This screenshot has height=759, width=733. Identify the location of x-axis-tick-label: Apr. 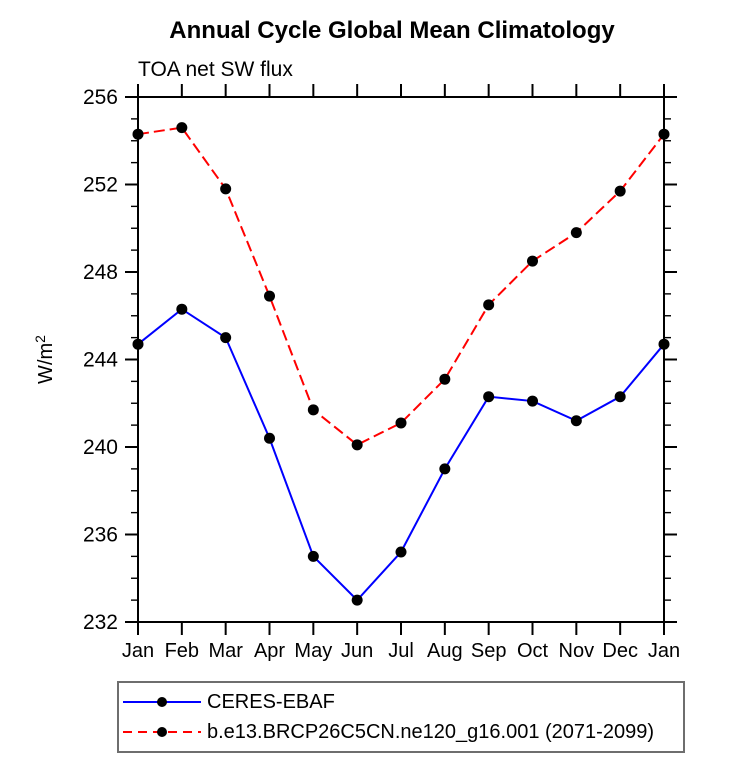
(269, 651).